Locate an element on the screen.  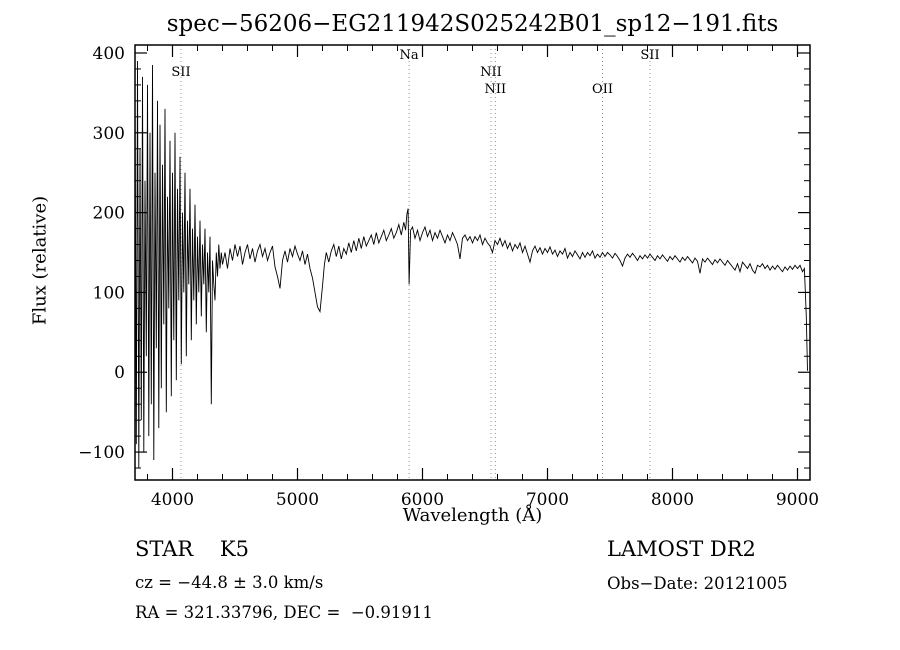
svg-text: 100 is located at coordinates (109, 293).